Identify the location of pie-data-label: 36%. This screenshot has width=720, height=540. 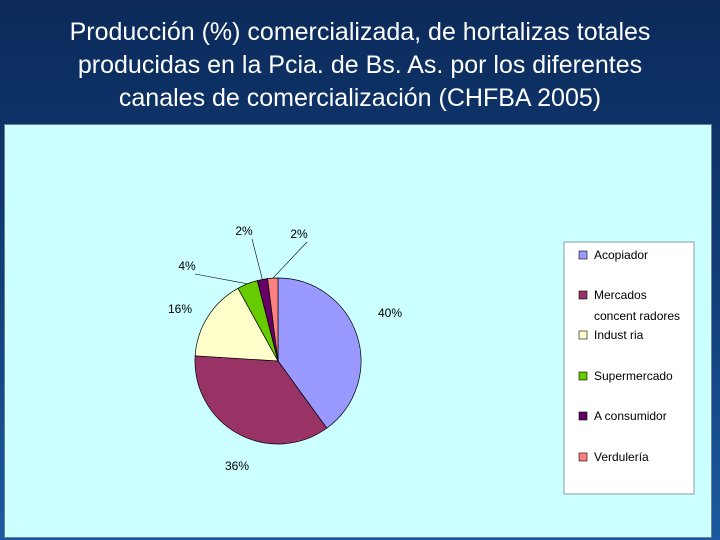
(237, 466).